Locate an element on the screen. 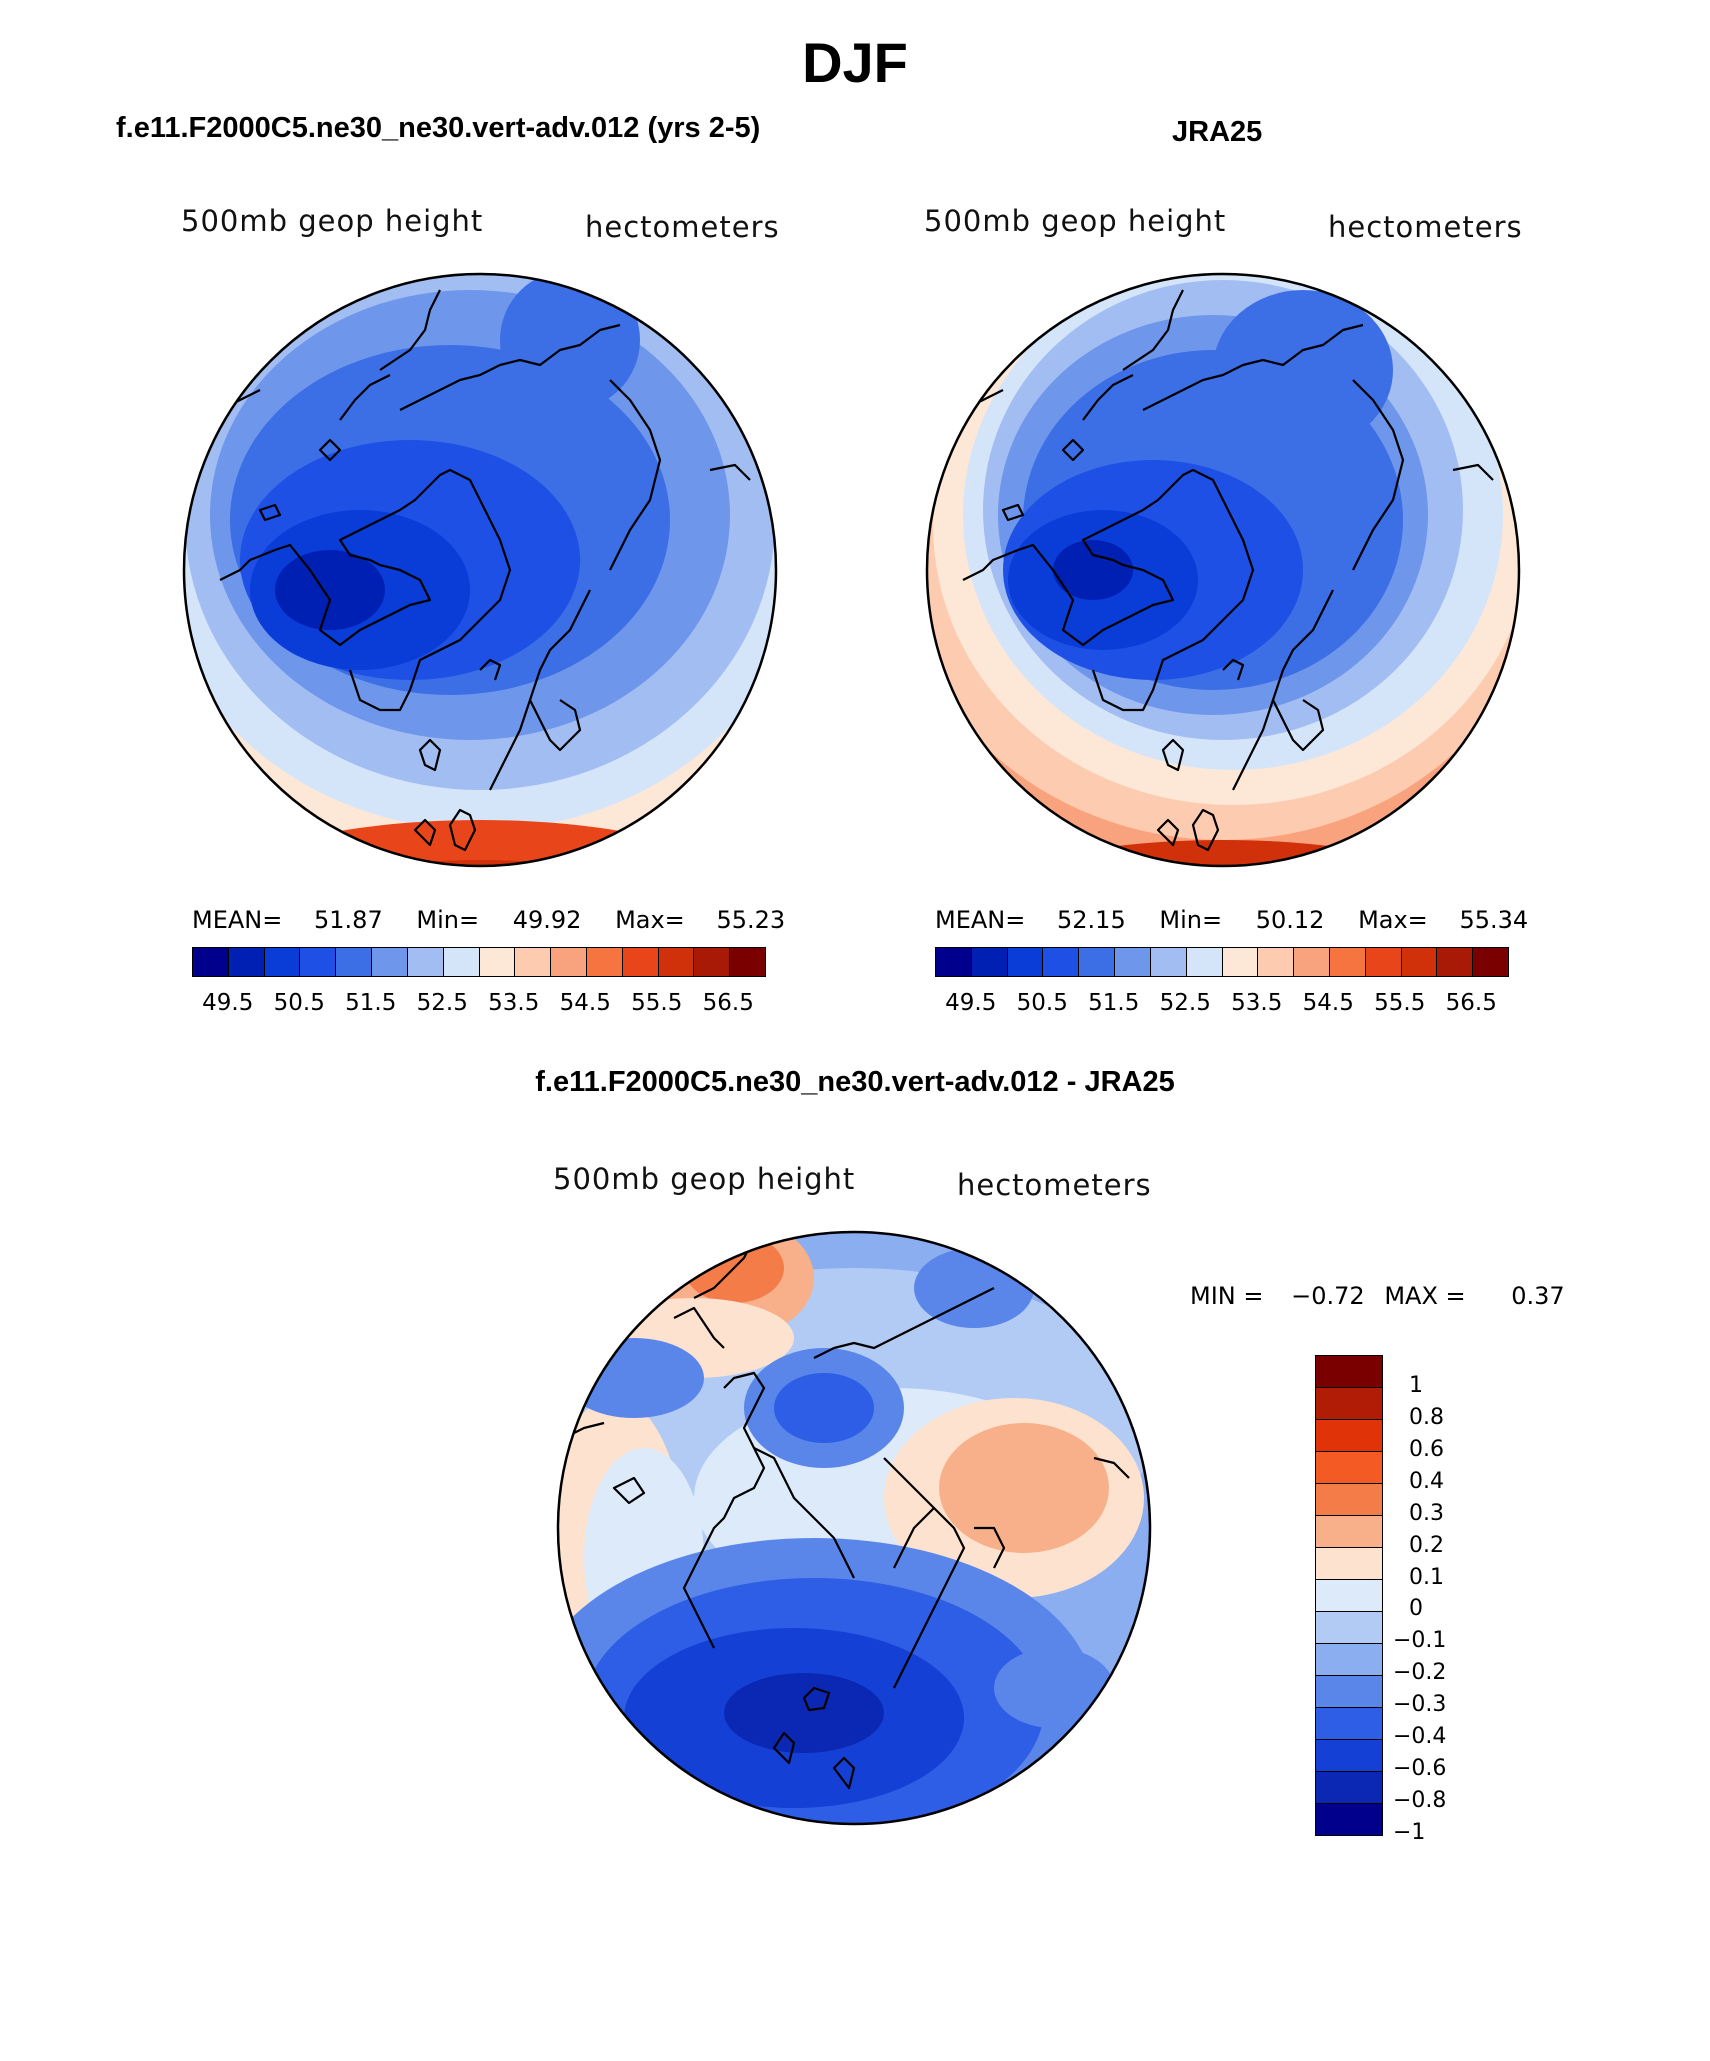 Image resolution: width=1710 pixels, height=2061 pixels. colorbar-tick-label: 0.2 is located at coordinates (1426, 1545).